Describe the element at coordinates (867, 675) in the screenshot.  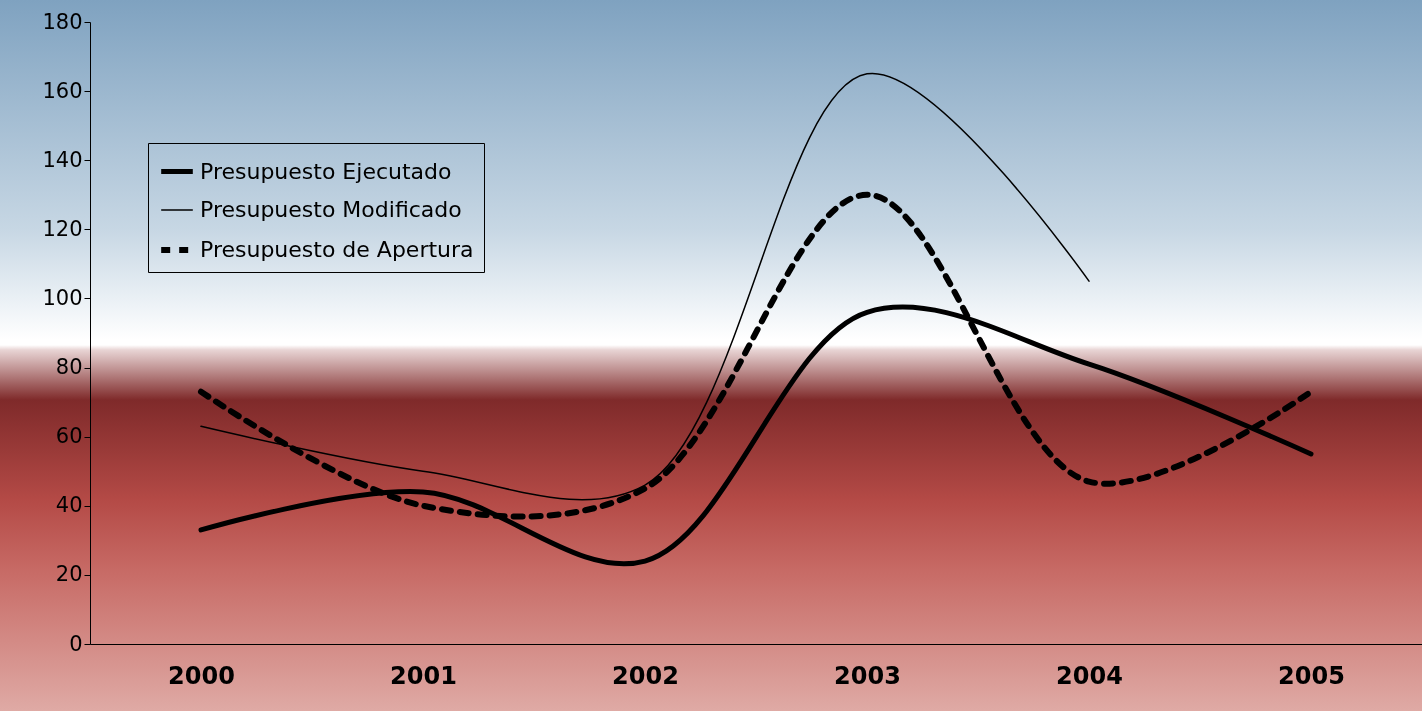
I see `x-tick-label: 2003` at that location.